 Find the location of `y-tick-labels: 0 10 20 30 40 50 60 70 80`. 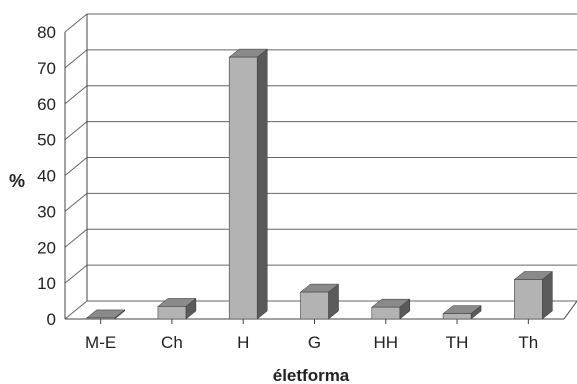

y-tick-labels: 0 10 20 30 40 50 60 70 80 is located at coordinates (46, 176).